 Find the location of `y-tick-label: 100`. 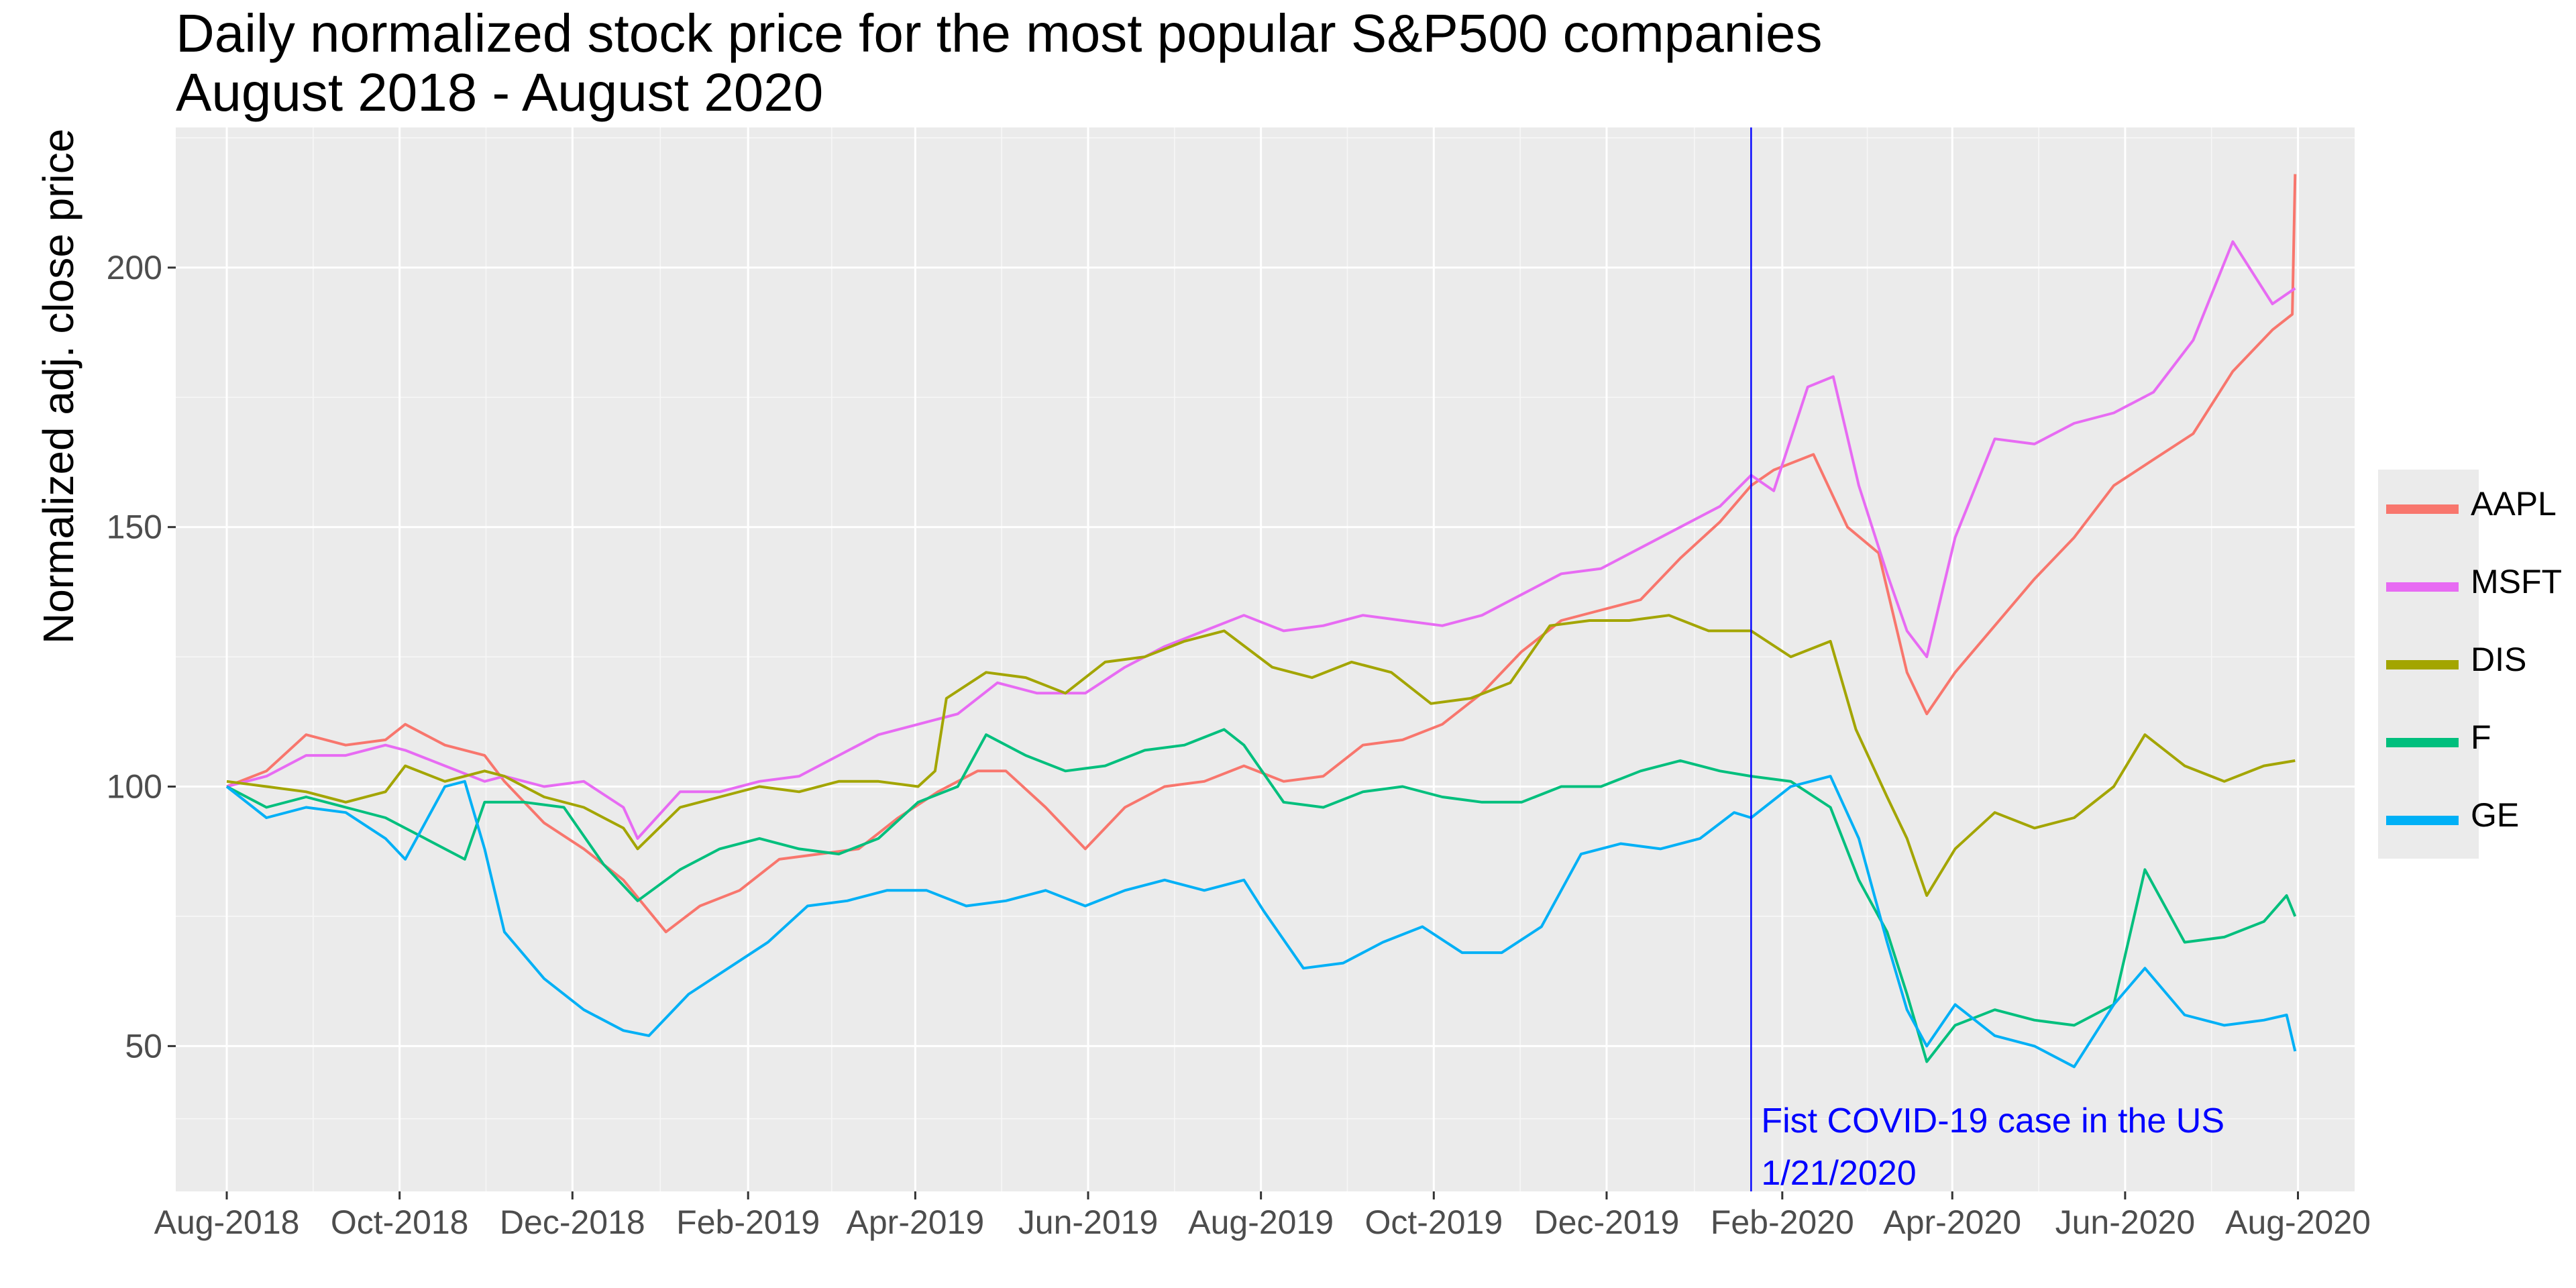

y-tick-label: 100 is located at coordinates (134, 787).